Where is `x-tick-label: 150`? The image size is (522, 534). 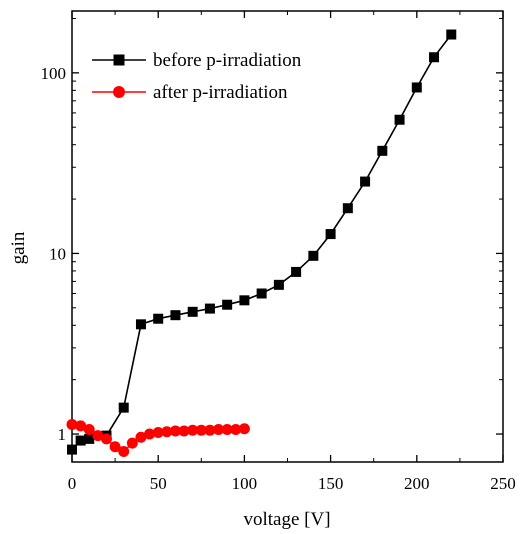 x-tick-label: 150 is located at coordinates (331, 483).